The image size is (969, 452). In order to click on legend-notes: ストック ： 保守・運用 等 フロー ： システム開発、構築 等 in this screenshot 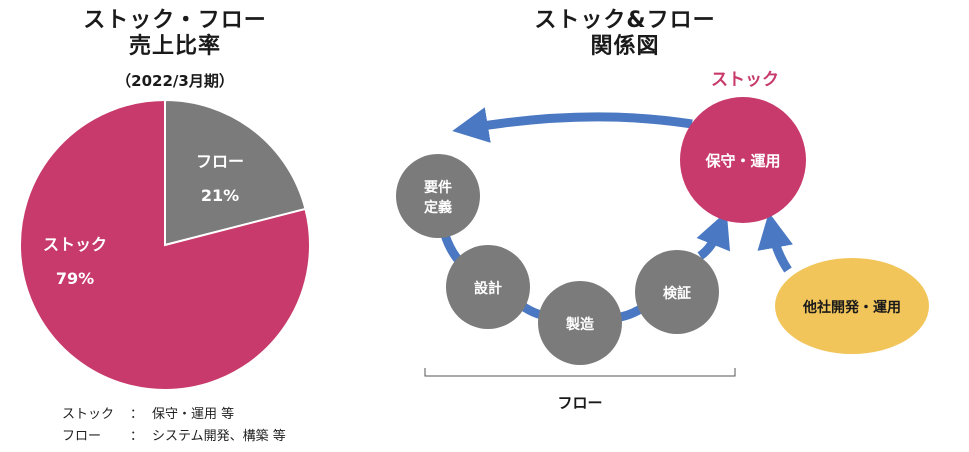, I will do `click(212, 426)`.